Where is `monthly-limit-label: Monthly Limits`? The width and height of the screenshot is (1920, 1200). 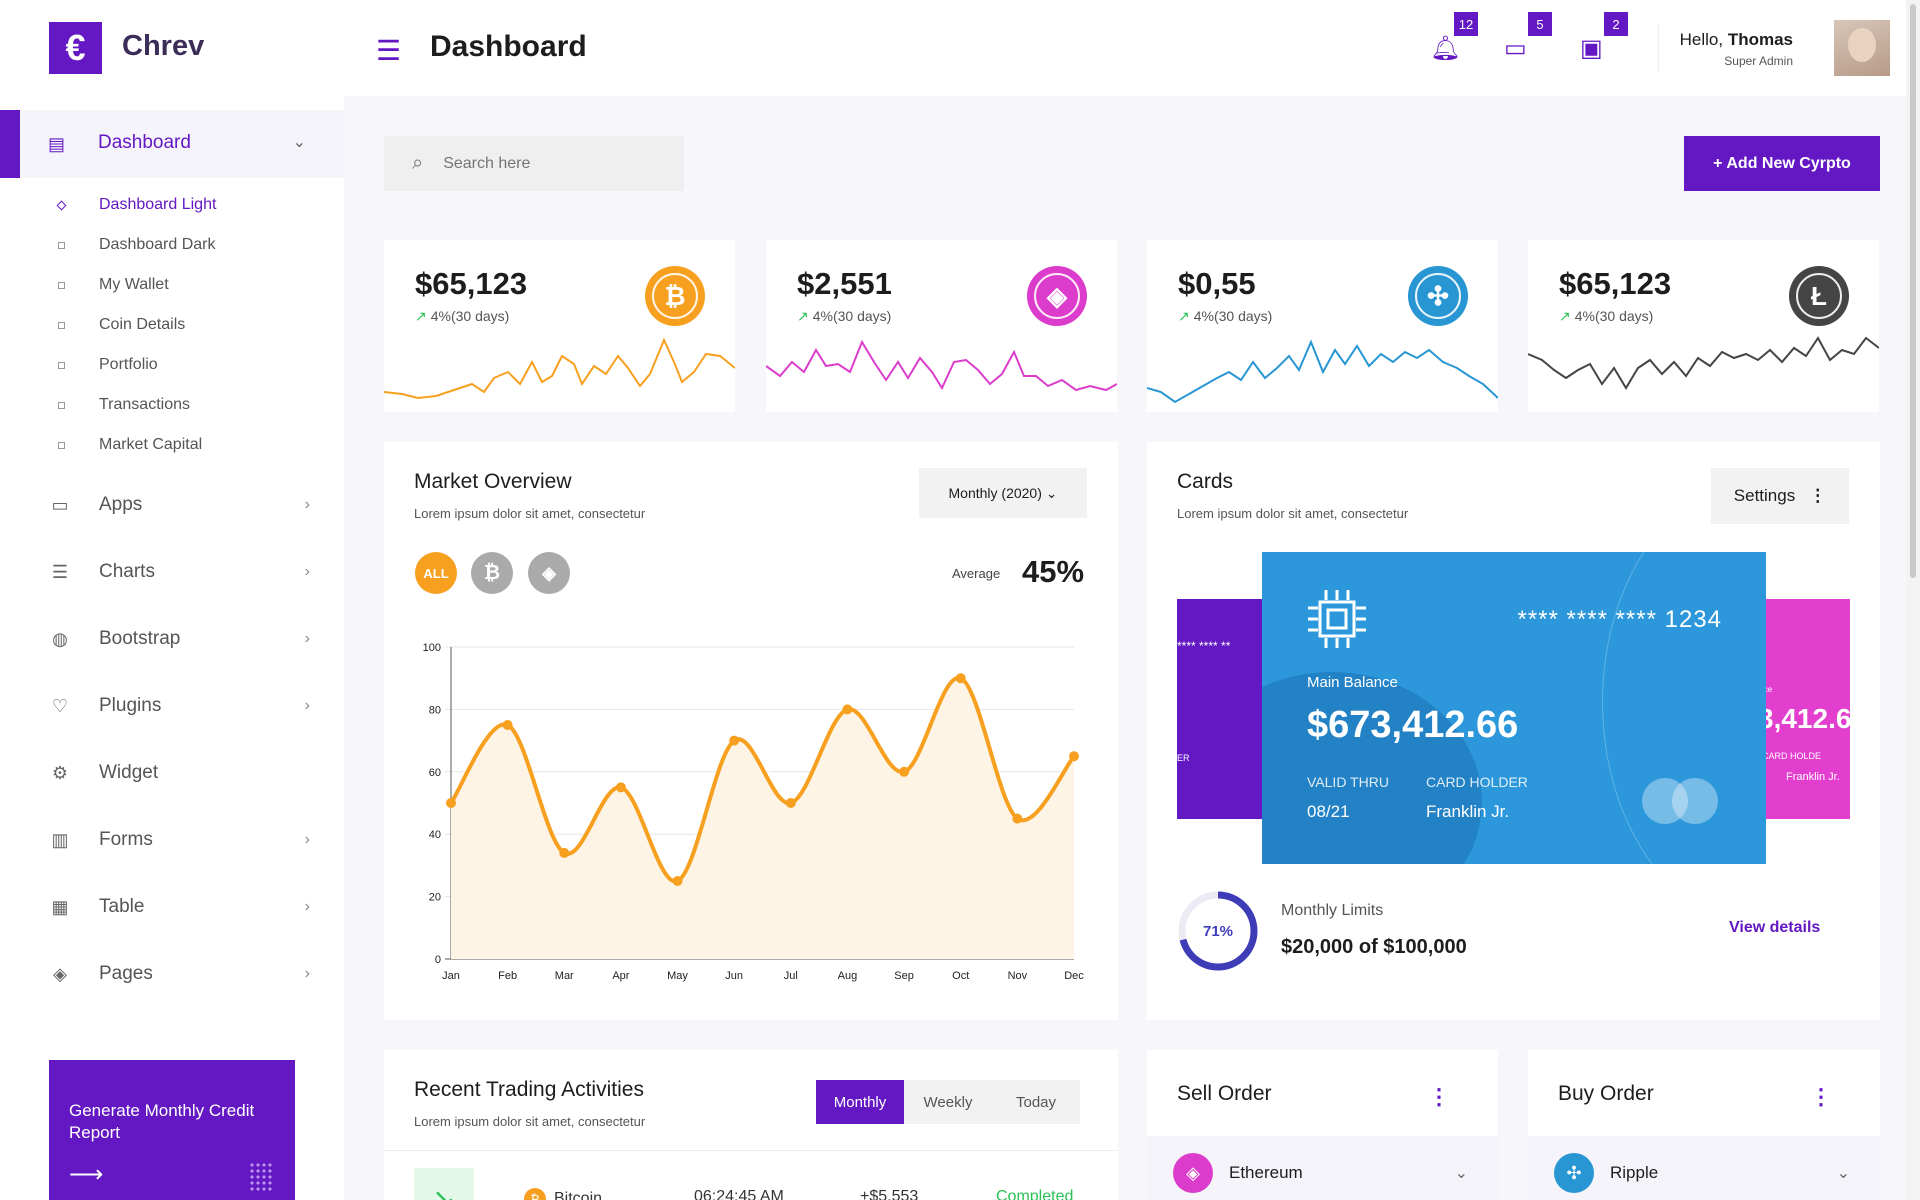
monthly-limit-label: Monthly Limits is located at coordinates (1332, 910).